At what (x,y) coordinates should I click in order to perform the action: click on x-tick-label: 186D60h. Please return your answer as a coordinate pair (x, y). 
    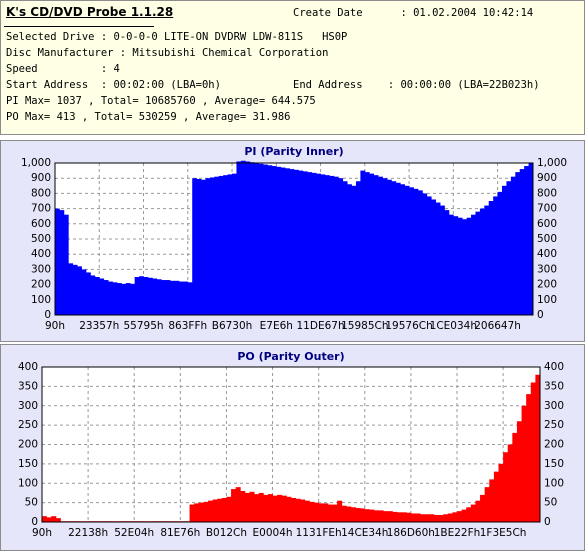
    Looking at the image, I should click on (411, 533).